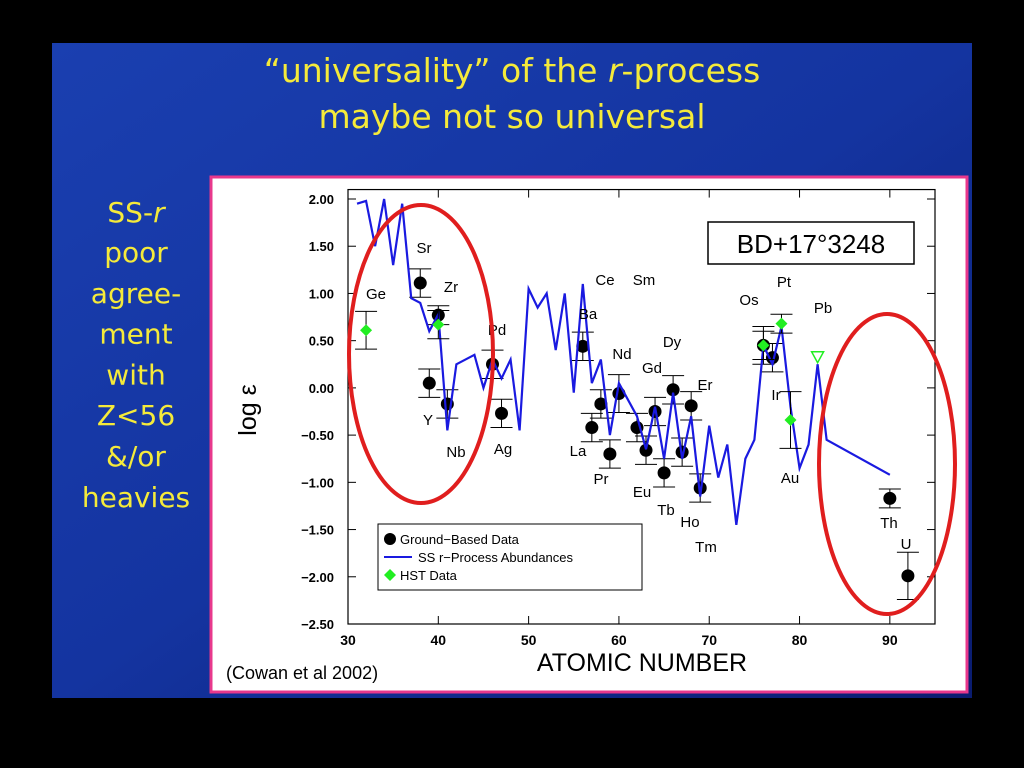  Describe the element at coordinates (321, 199) in the screenshot. I see `y-tick-label: 2.00` at that location.